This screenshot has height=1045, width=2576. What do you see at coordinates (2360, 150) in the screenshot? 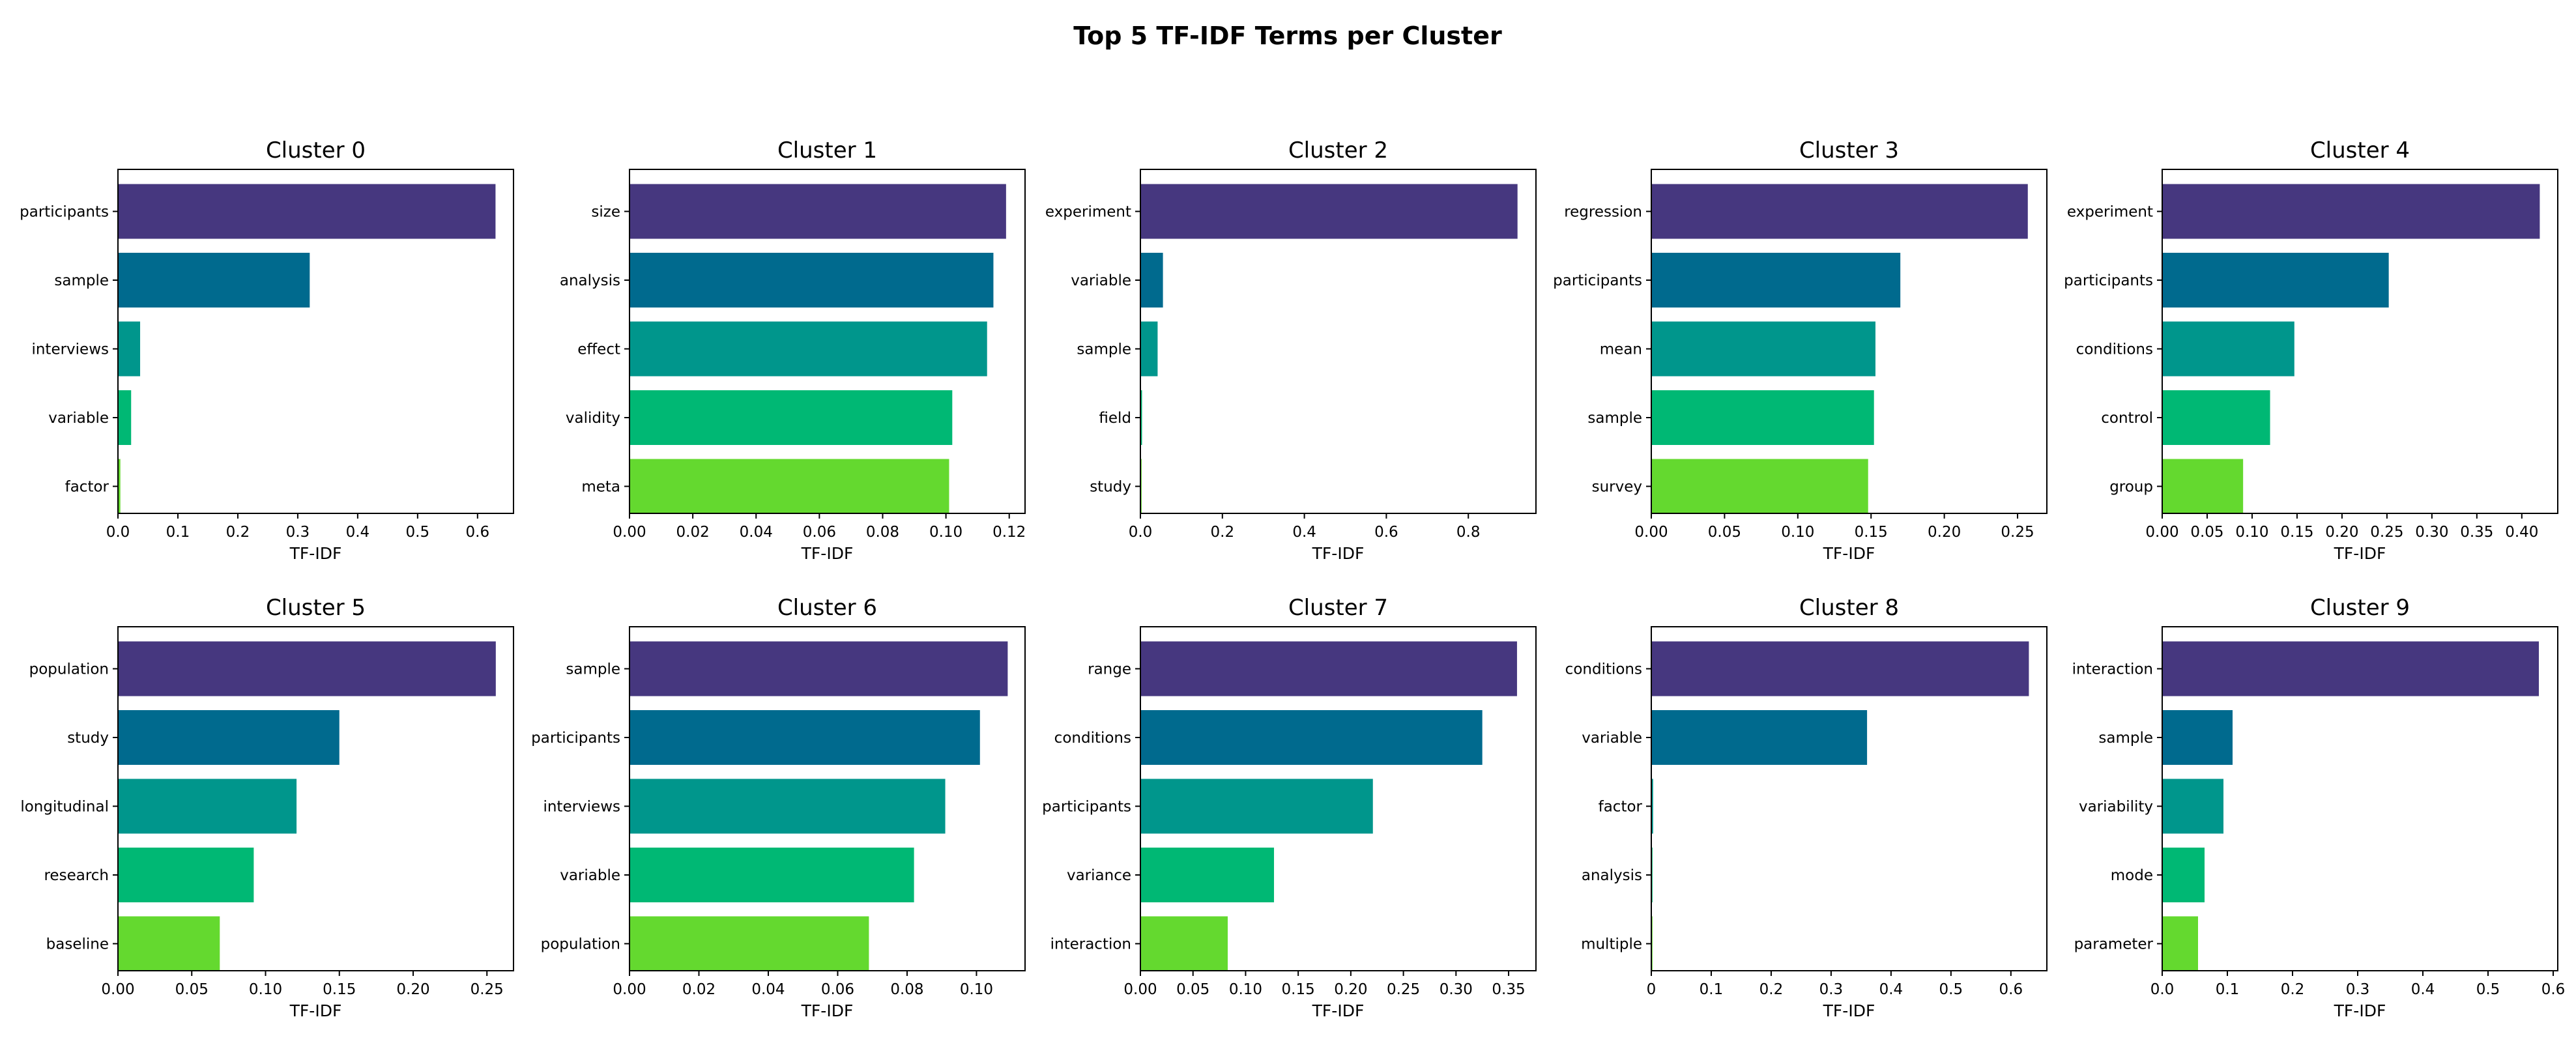
I see `panel-title: Cluster 4` at bounding box center [2360, 150].